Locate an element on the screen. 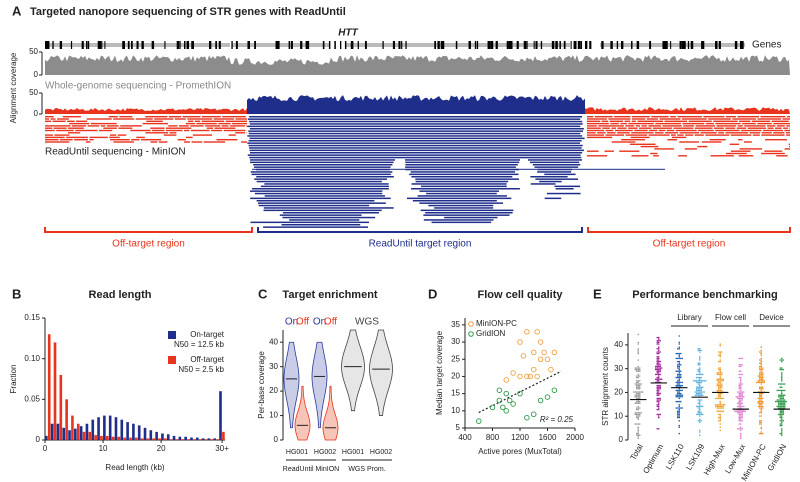  scatter-point is located at coordinates (540, 400).